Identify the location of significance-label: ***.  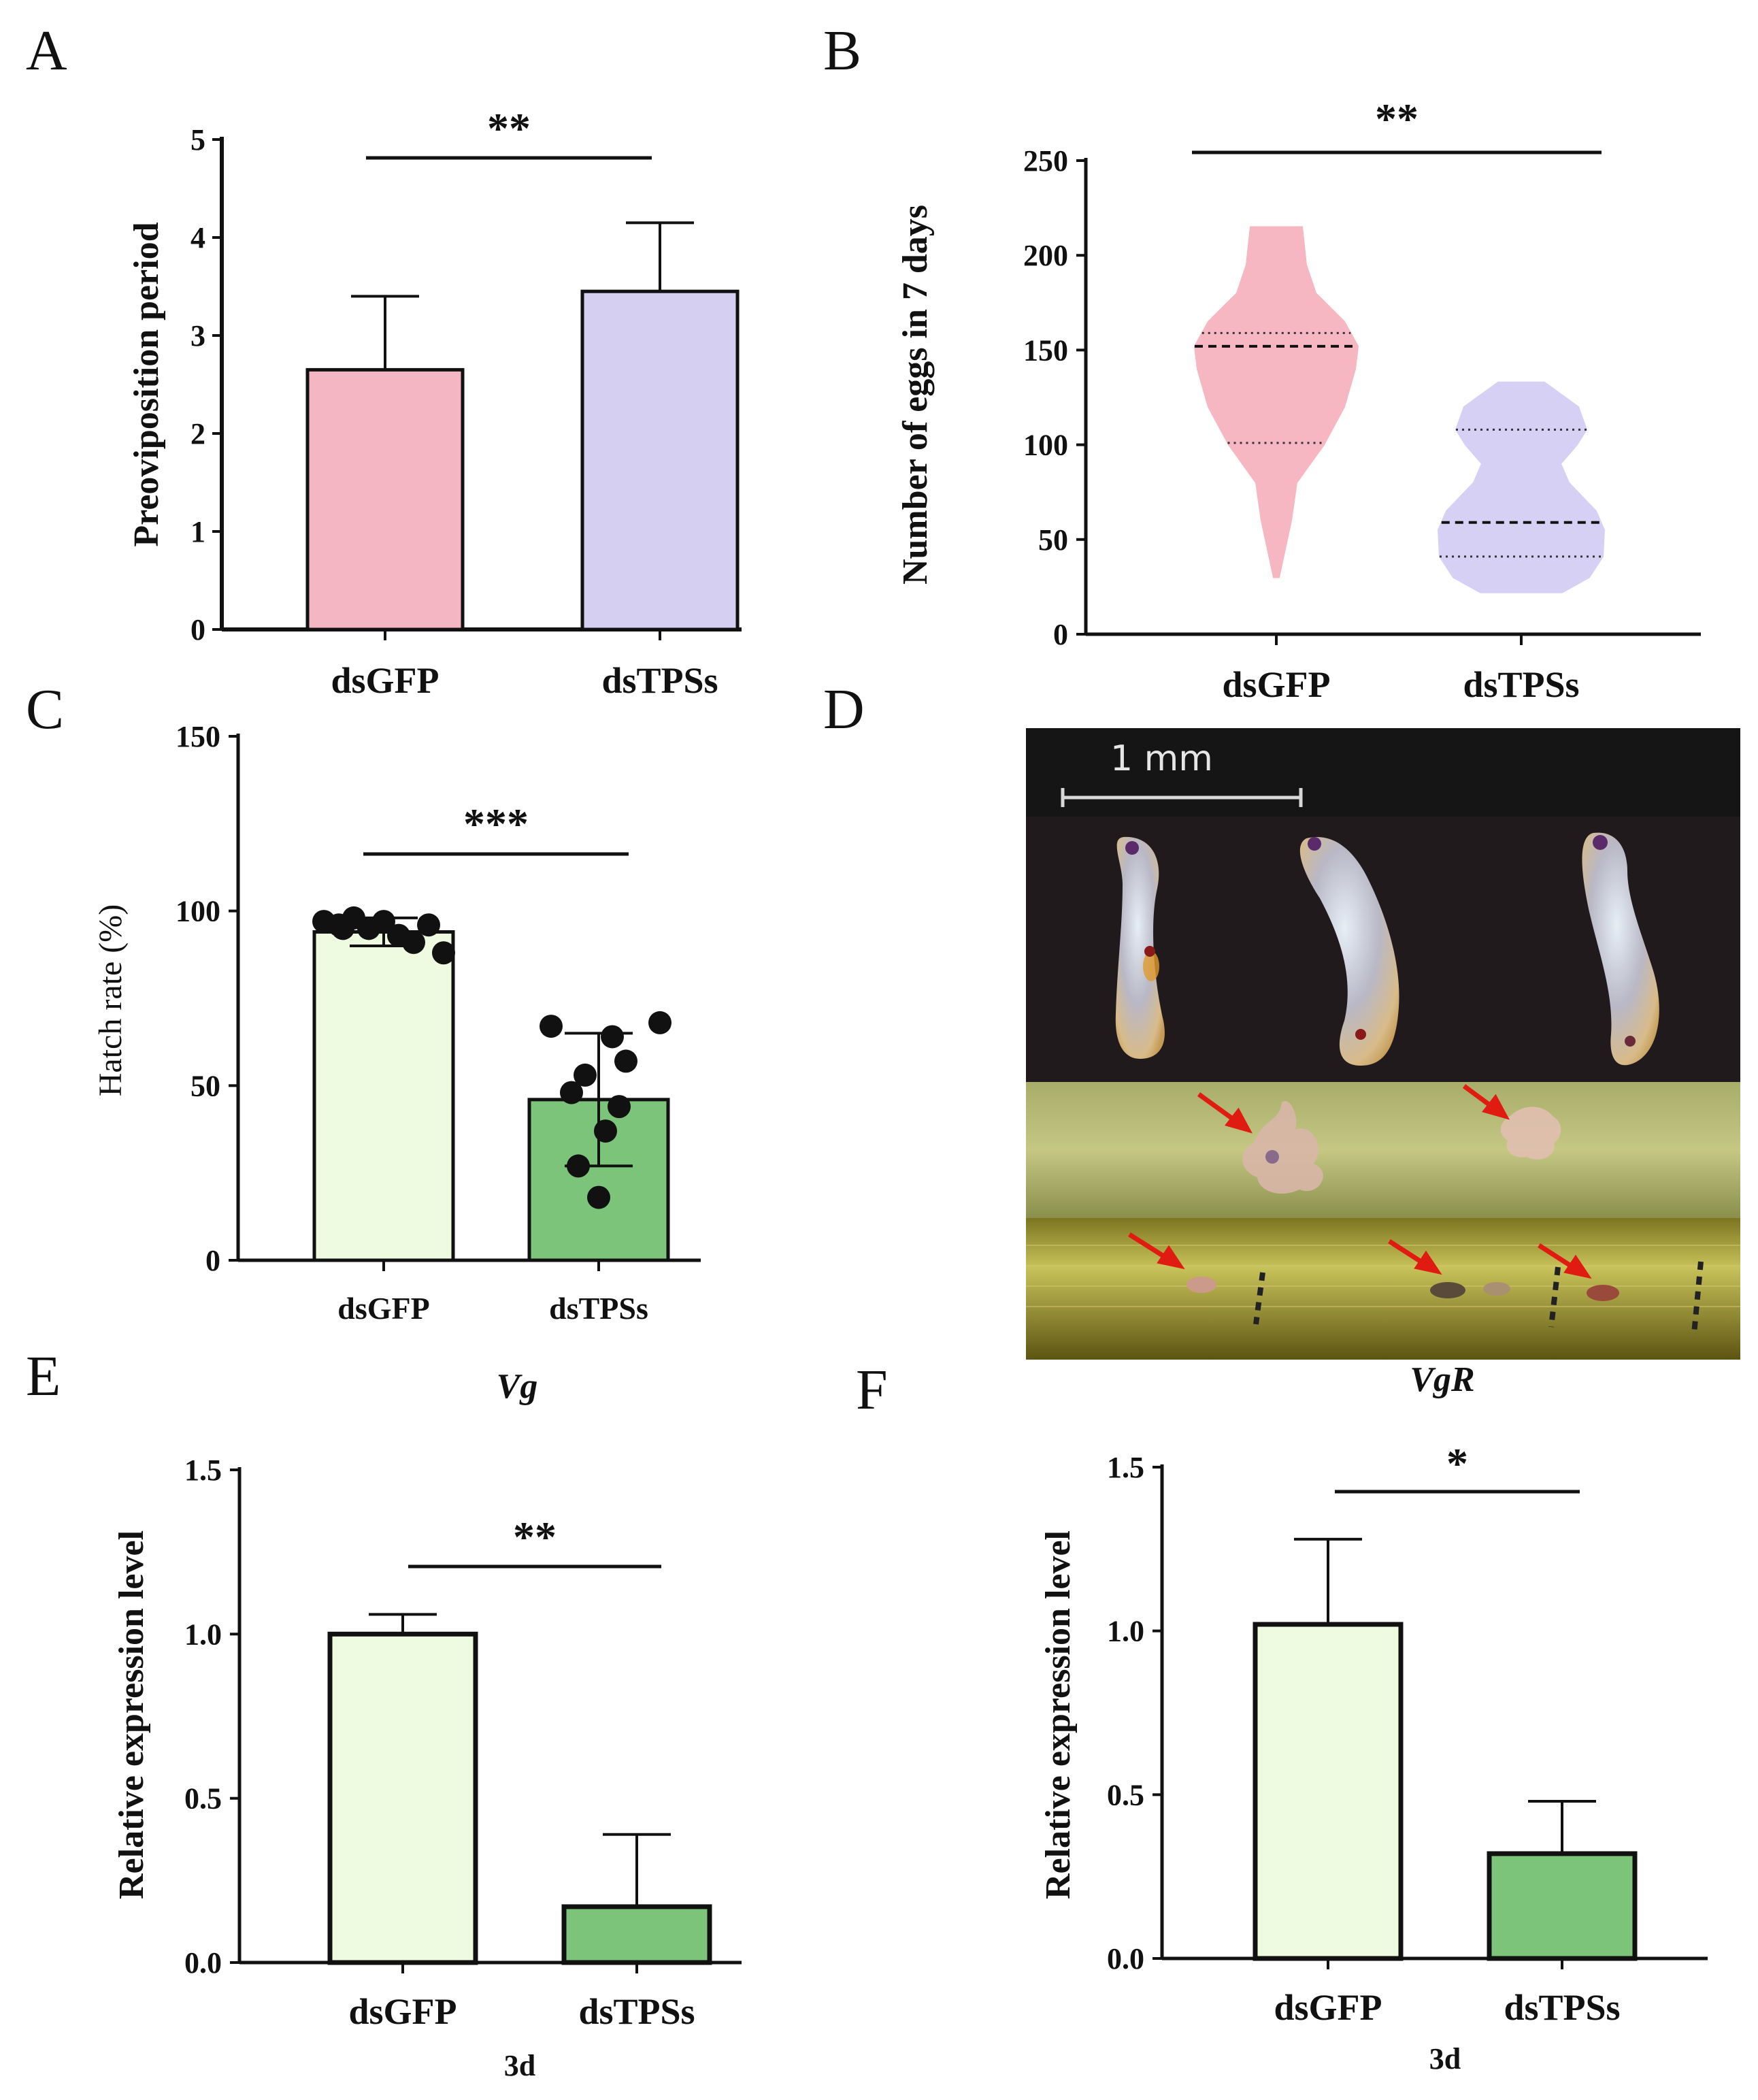
(496, 824).